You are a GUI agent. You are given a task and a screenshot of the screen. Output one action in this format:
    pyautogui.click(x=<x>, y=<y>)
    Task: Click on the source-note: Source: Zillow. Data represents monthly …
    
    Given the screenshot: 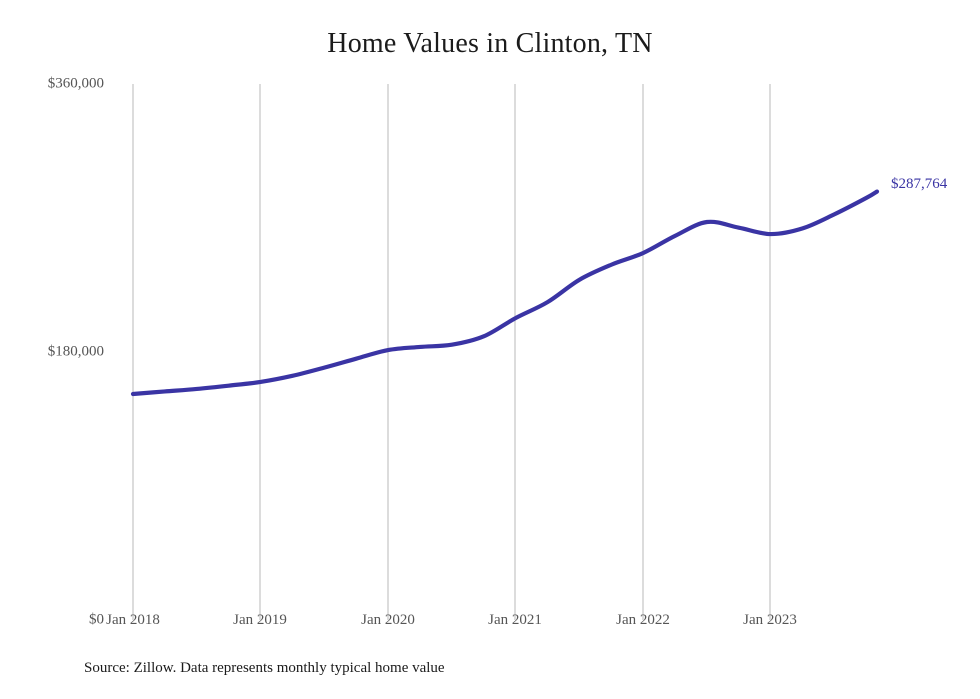 What is the action you would take?
    pyautogui.click(x=264, y=668)
    